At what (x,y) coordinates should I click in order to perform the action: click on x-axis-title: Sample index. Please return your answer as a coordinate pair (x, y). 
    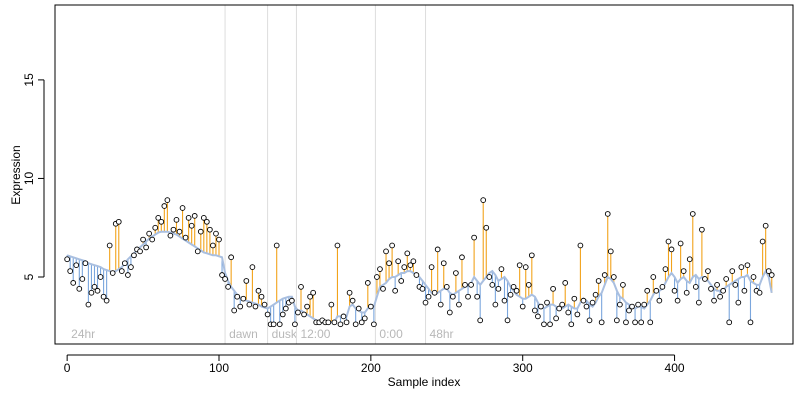
    Looking at the image, I should click on (424, 382).